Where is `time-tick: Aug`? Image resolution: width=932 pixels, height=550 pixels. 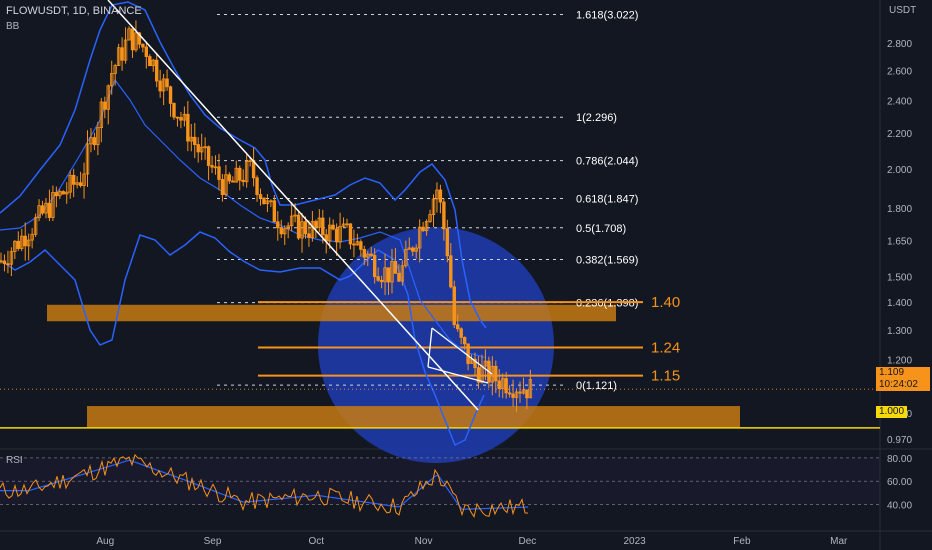 time-tick: Aug is located at coordinates (105, 541).